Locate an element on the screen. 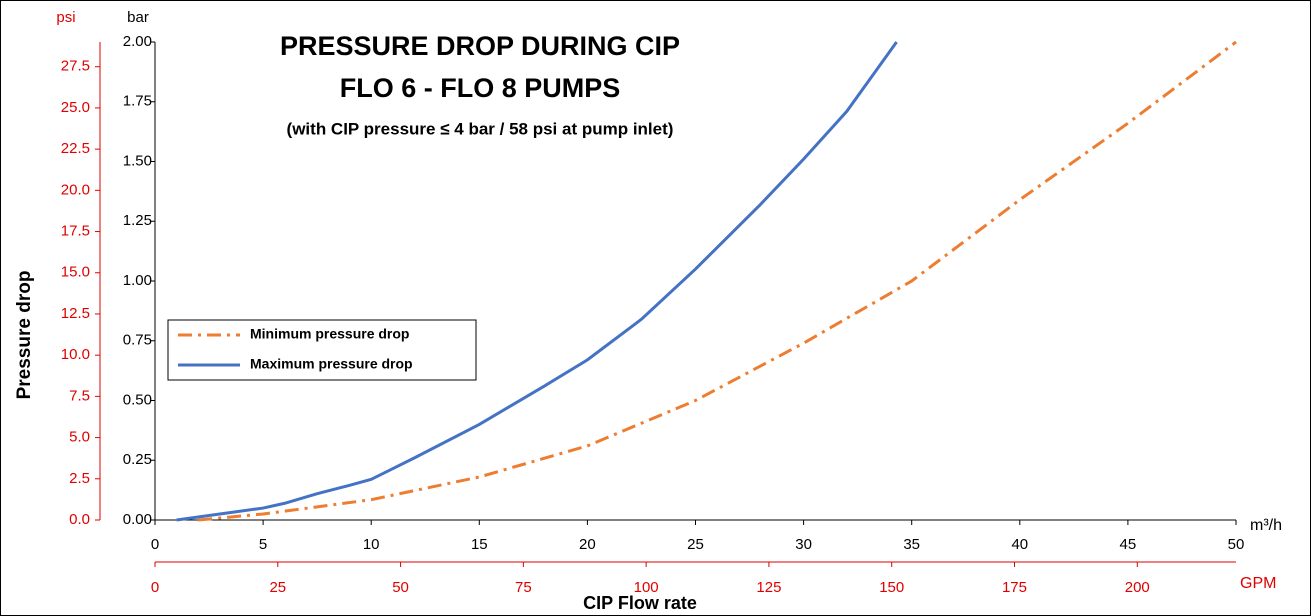 This screenshot has width=1311, height=616. x-tick-label: 40 is located at coordinates (1019, 544).